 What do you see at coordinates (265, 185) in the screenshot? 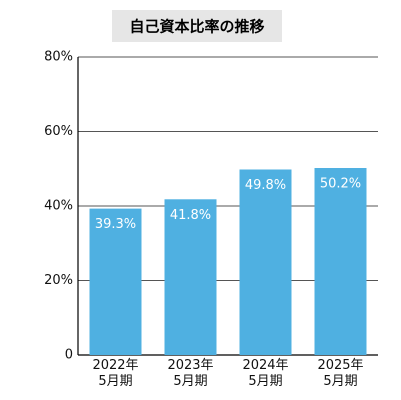
I see `value-label: 49.8%` at bounding box center [265, 185].